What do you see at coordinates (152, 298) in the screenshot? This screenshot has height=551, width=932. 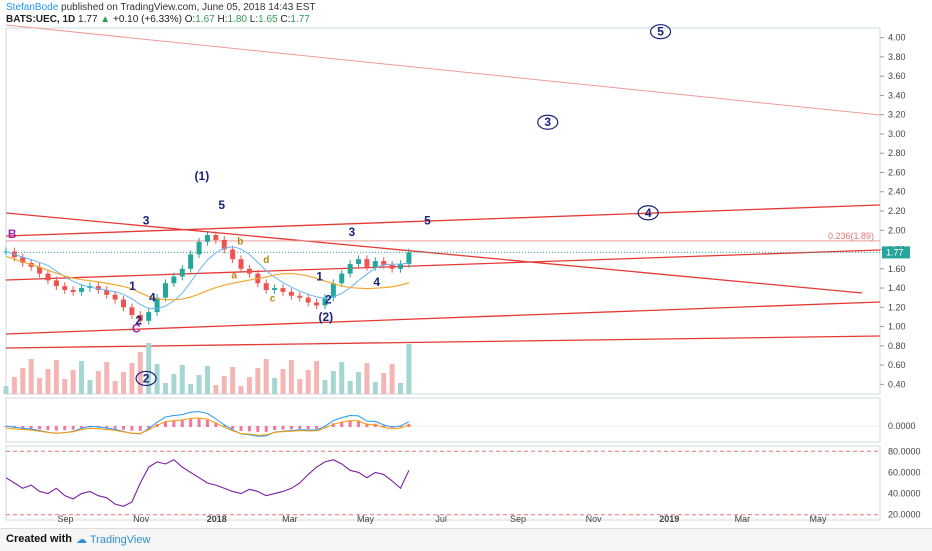 I see `wave-label: 4` at bounding box center [152, 298].